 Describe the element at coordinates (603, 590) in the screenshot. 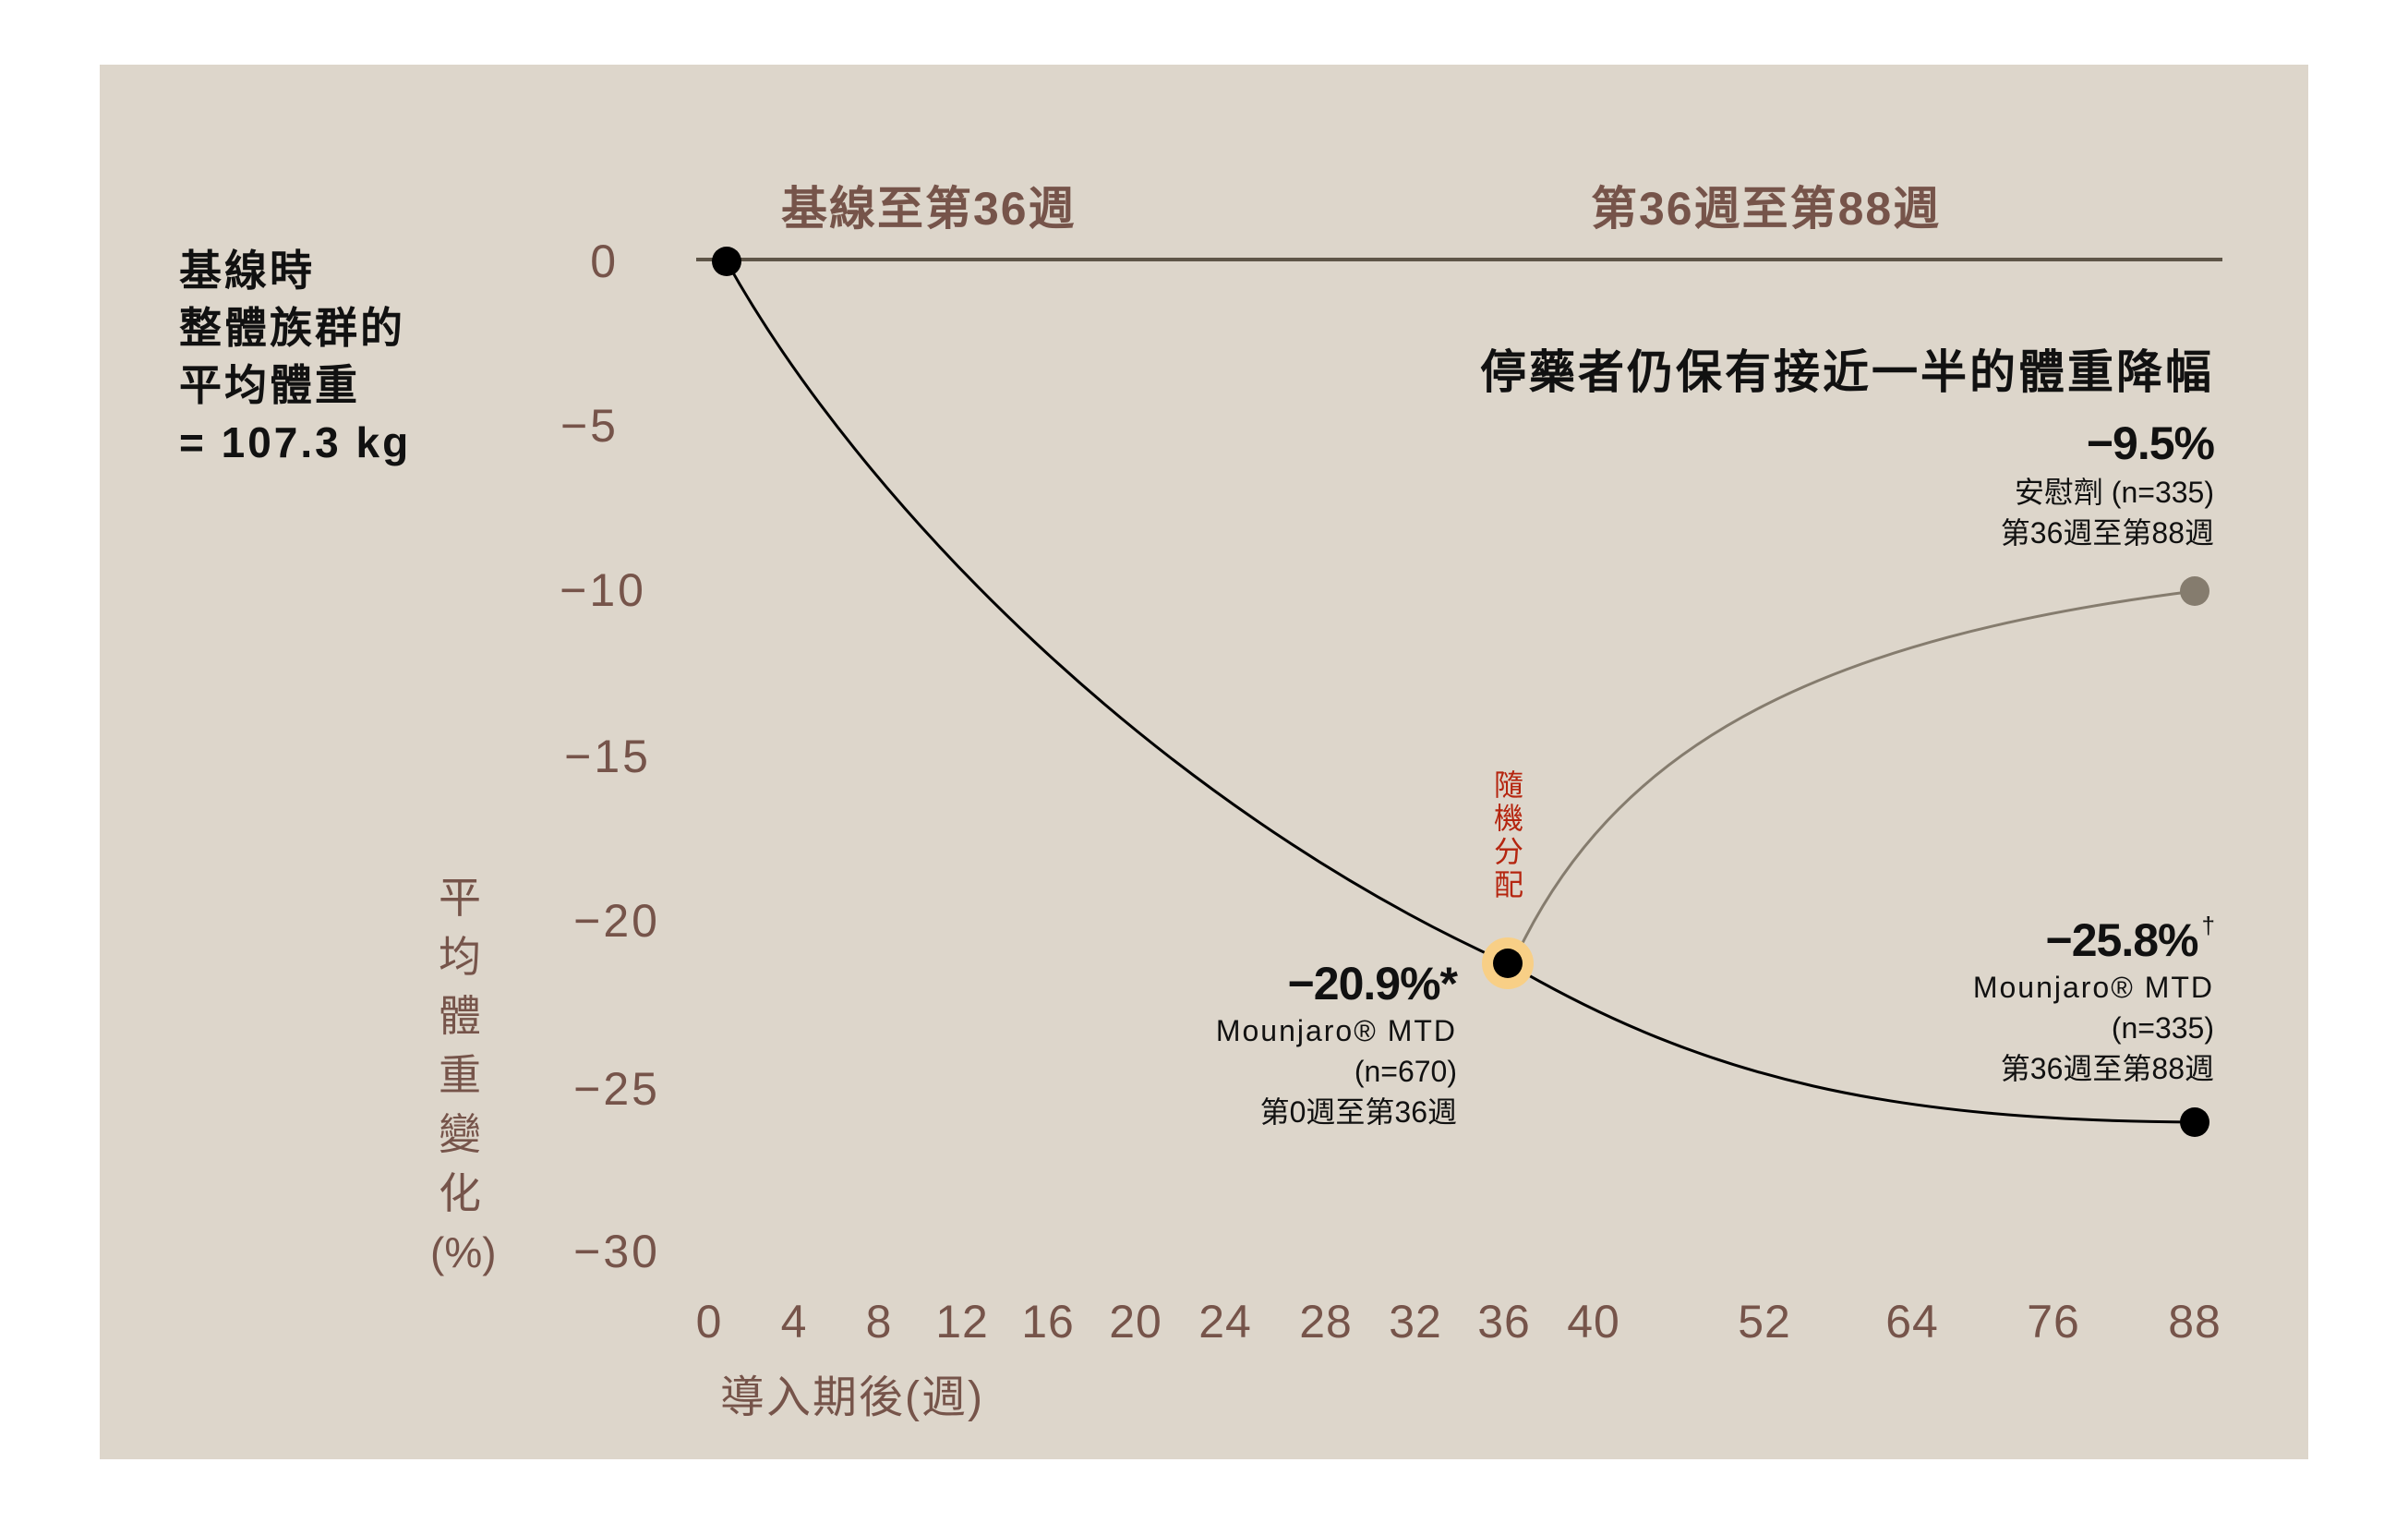

I see `y-tick: −10` at that location.